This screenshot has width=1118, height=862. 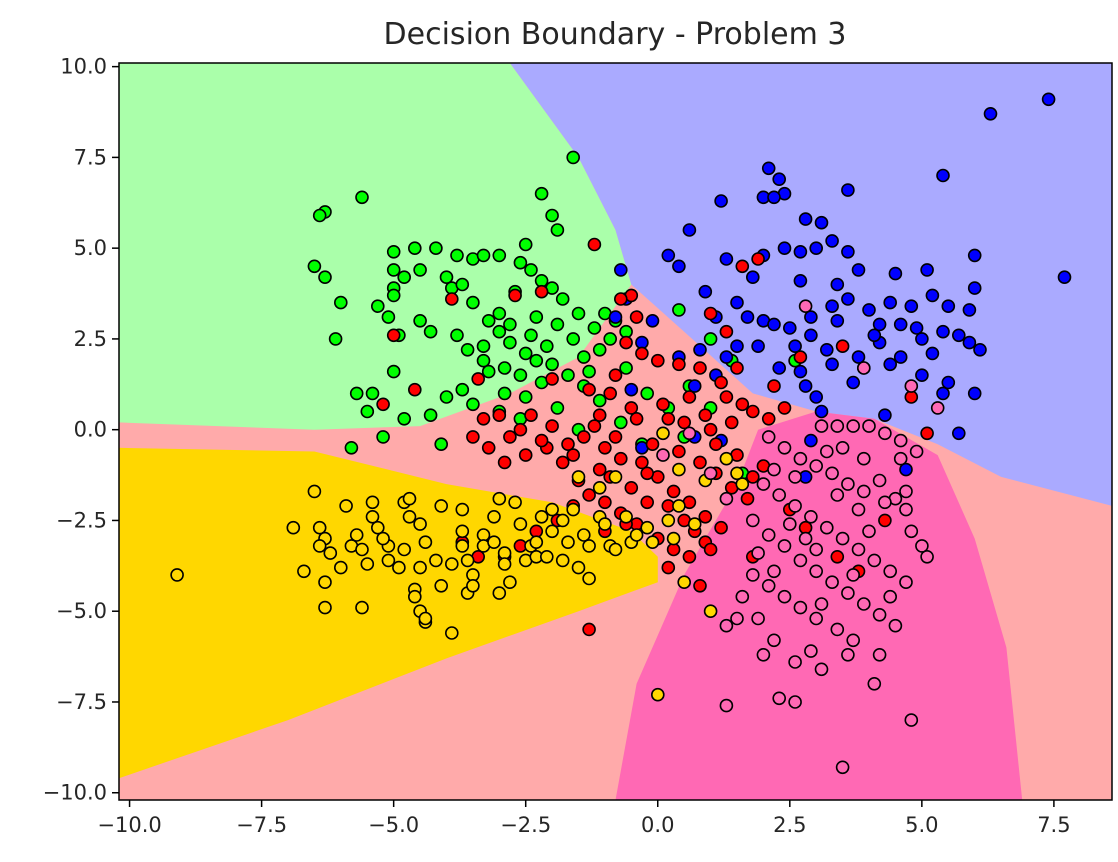 What do you see at coordinates (90, 157) in the screenshot?
I see `y-tick-label: 7.5` at bounding box center [90, 157].